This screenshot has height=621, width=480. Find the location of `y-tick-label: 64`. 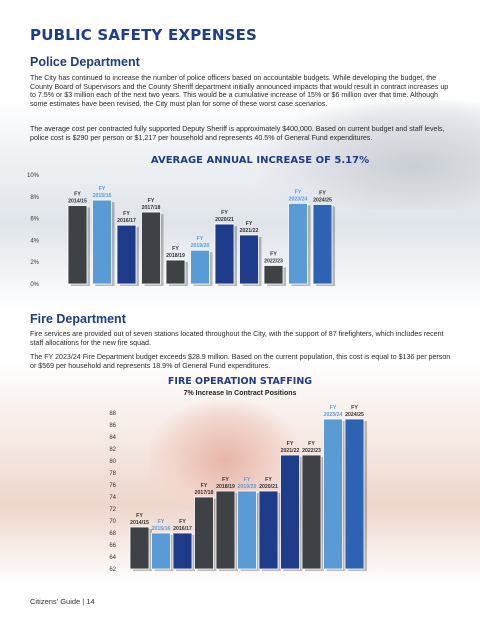

y-tick-label: 64 is located at coordinates (112, 558).